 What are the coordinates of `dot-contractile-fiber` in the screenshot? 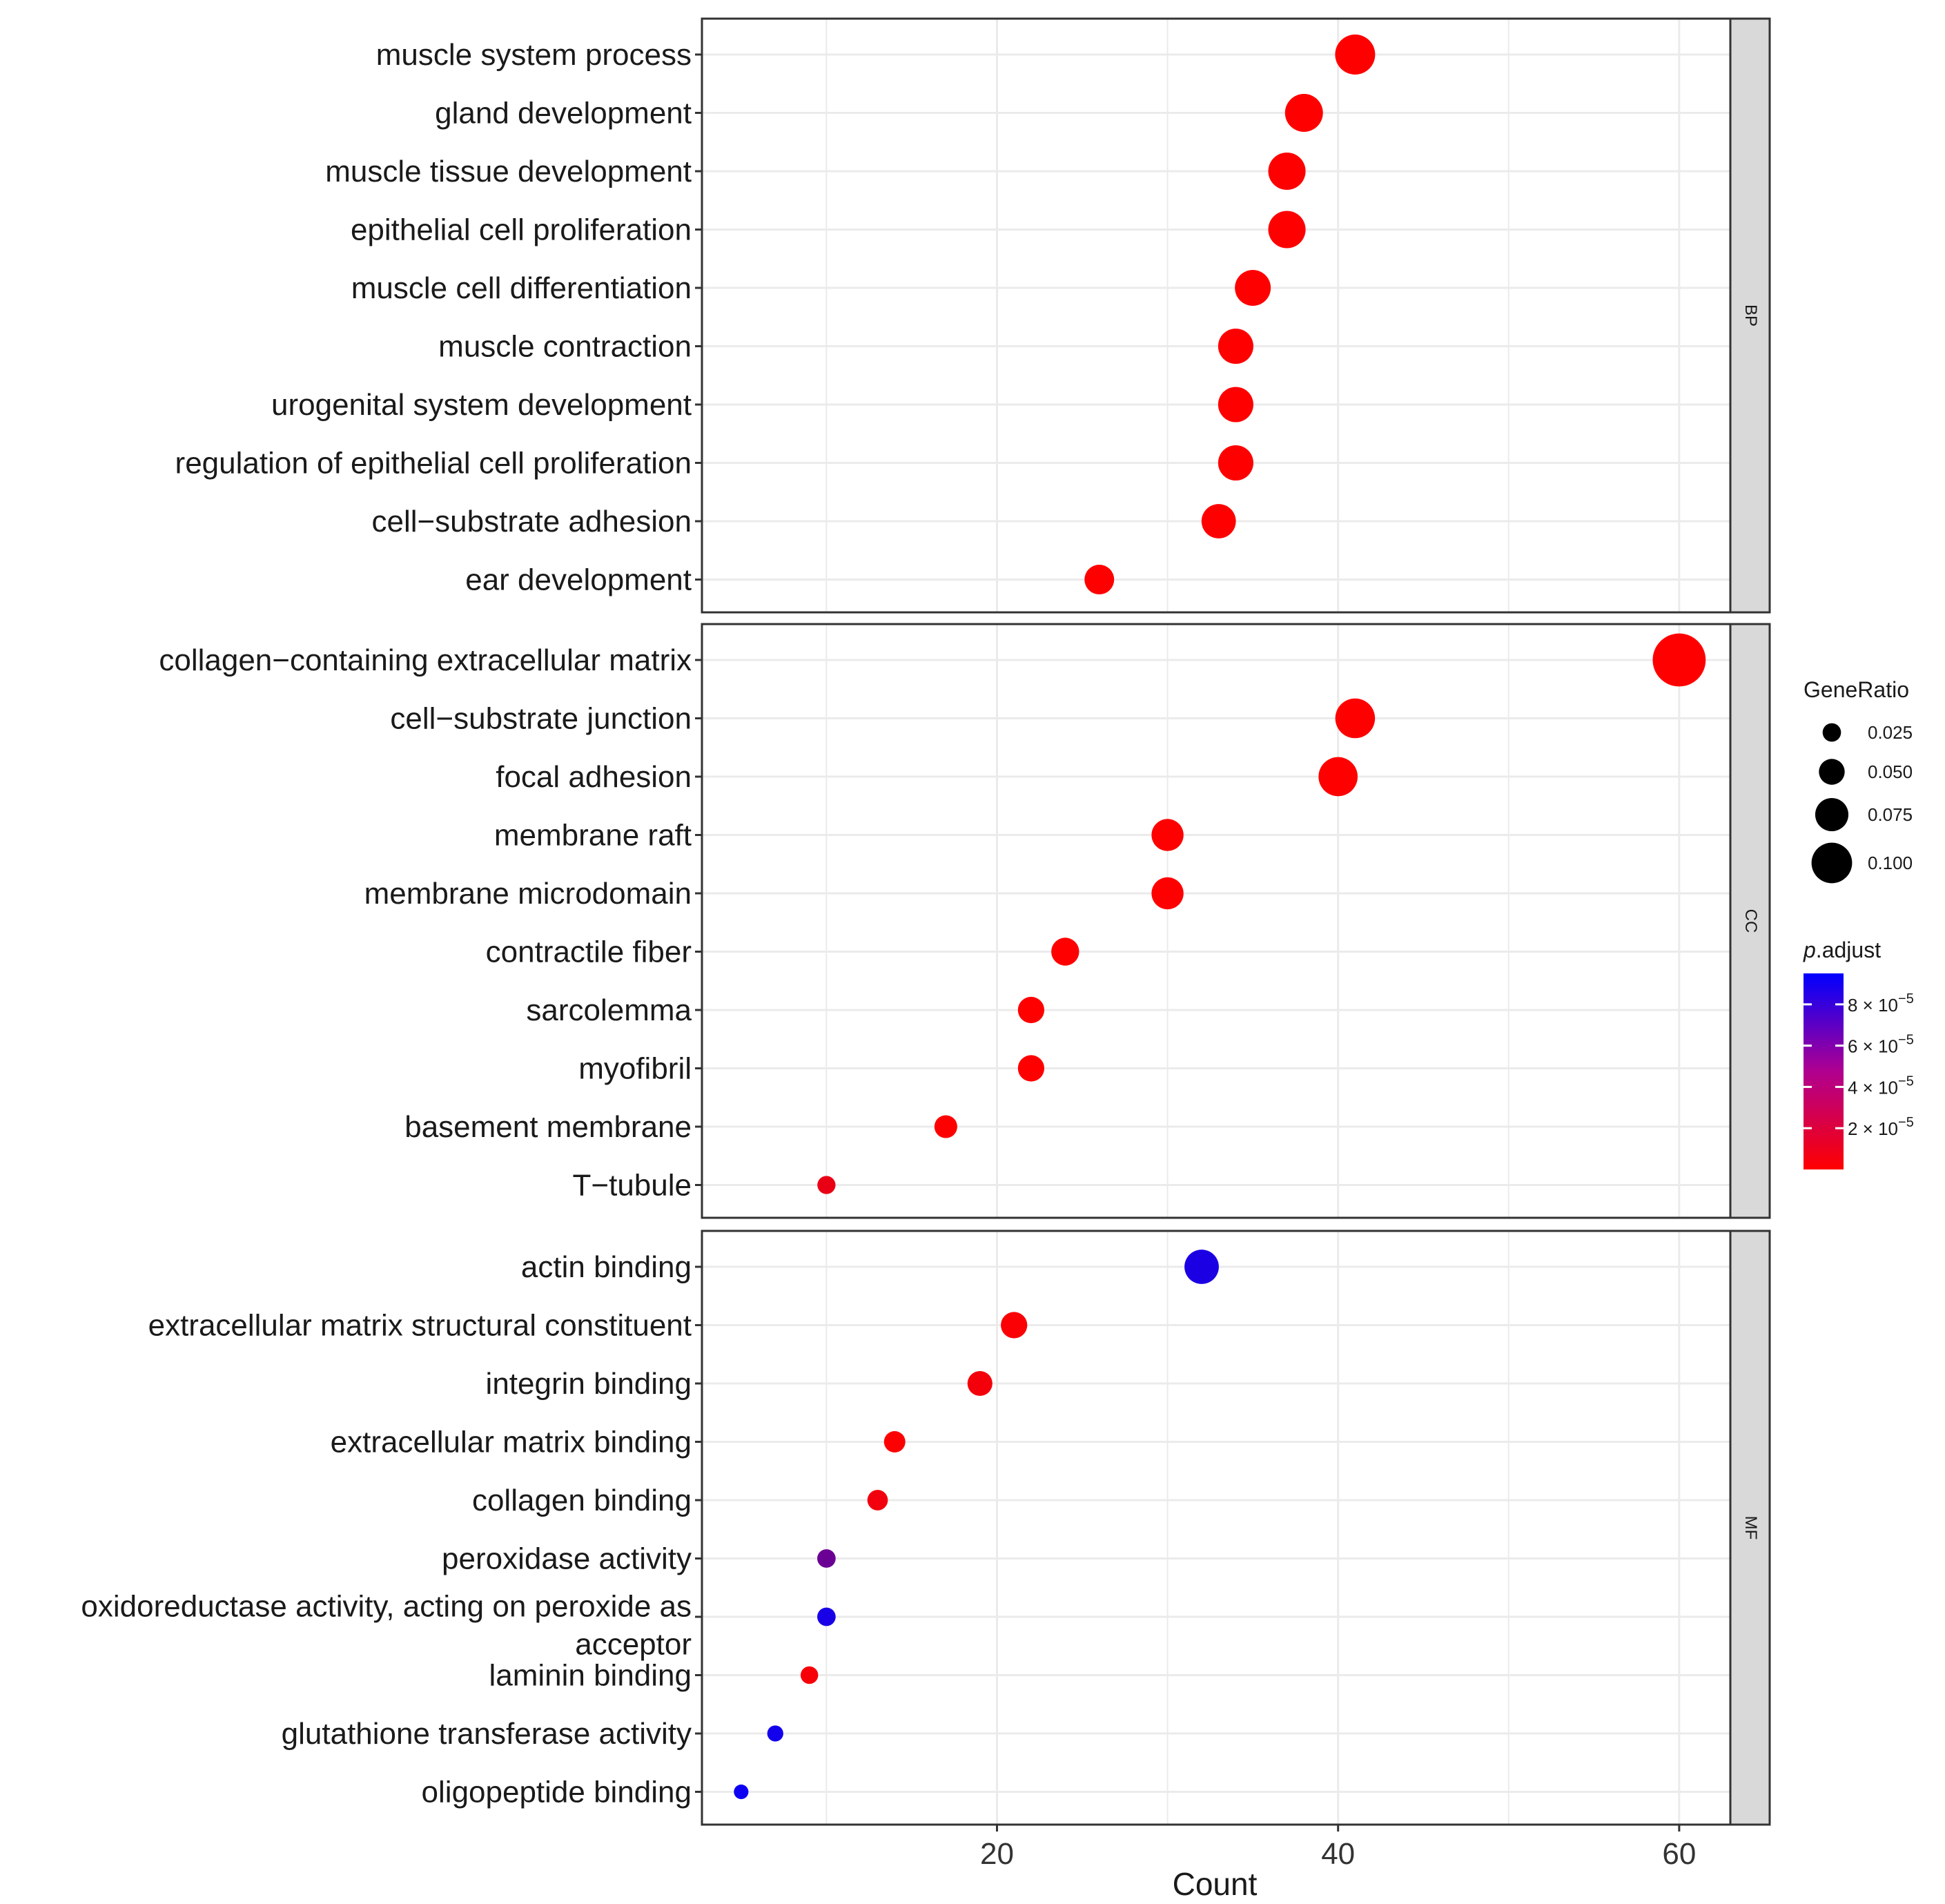 It's located at (1065, 952).